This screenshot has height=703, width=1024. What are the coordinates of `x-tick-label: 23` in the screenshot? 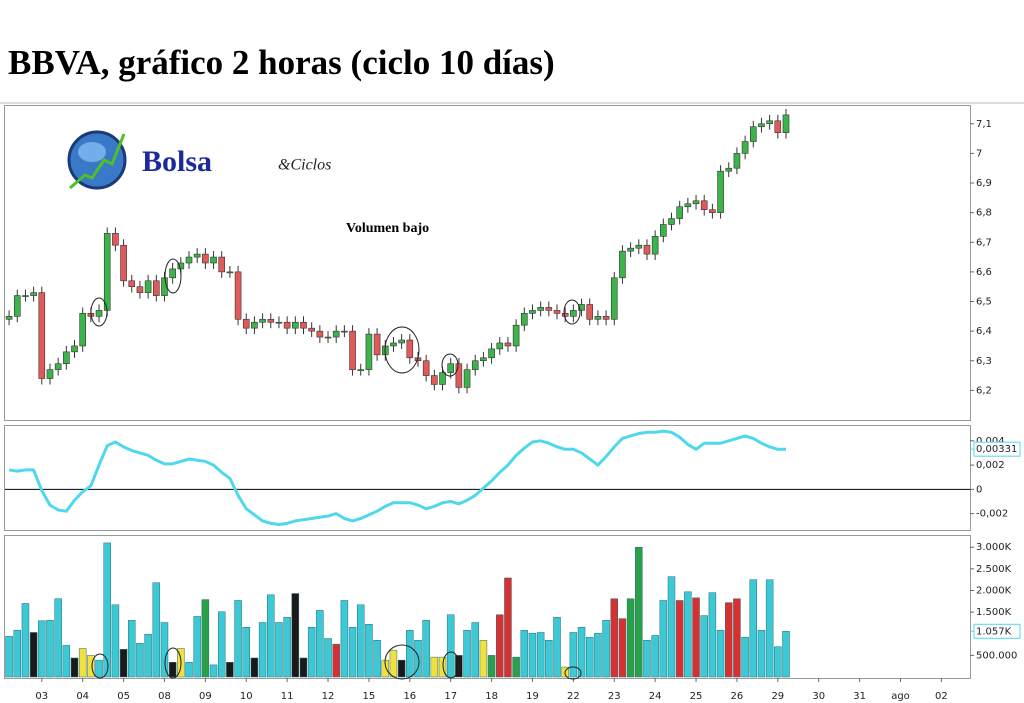 It's located at (614, 696).